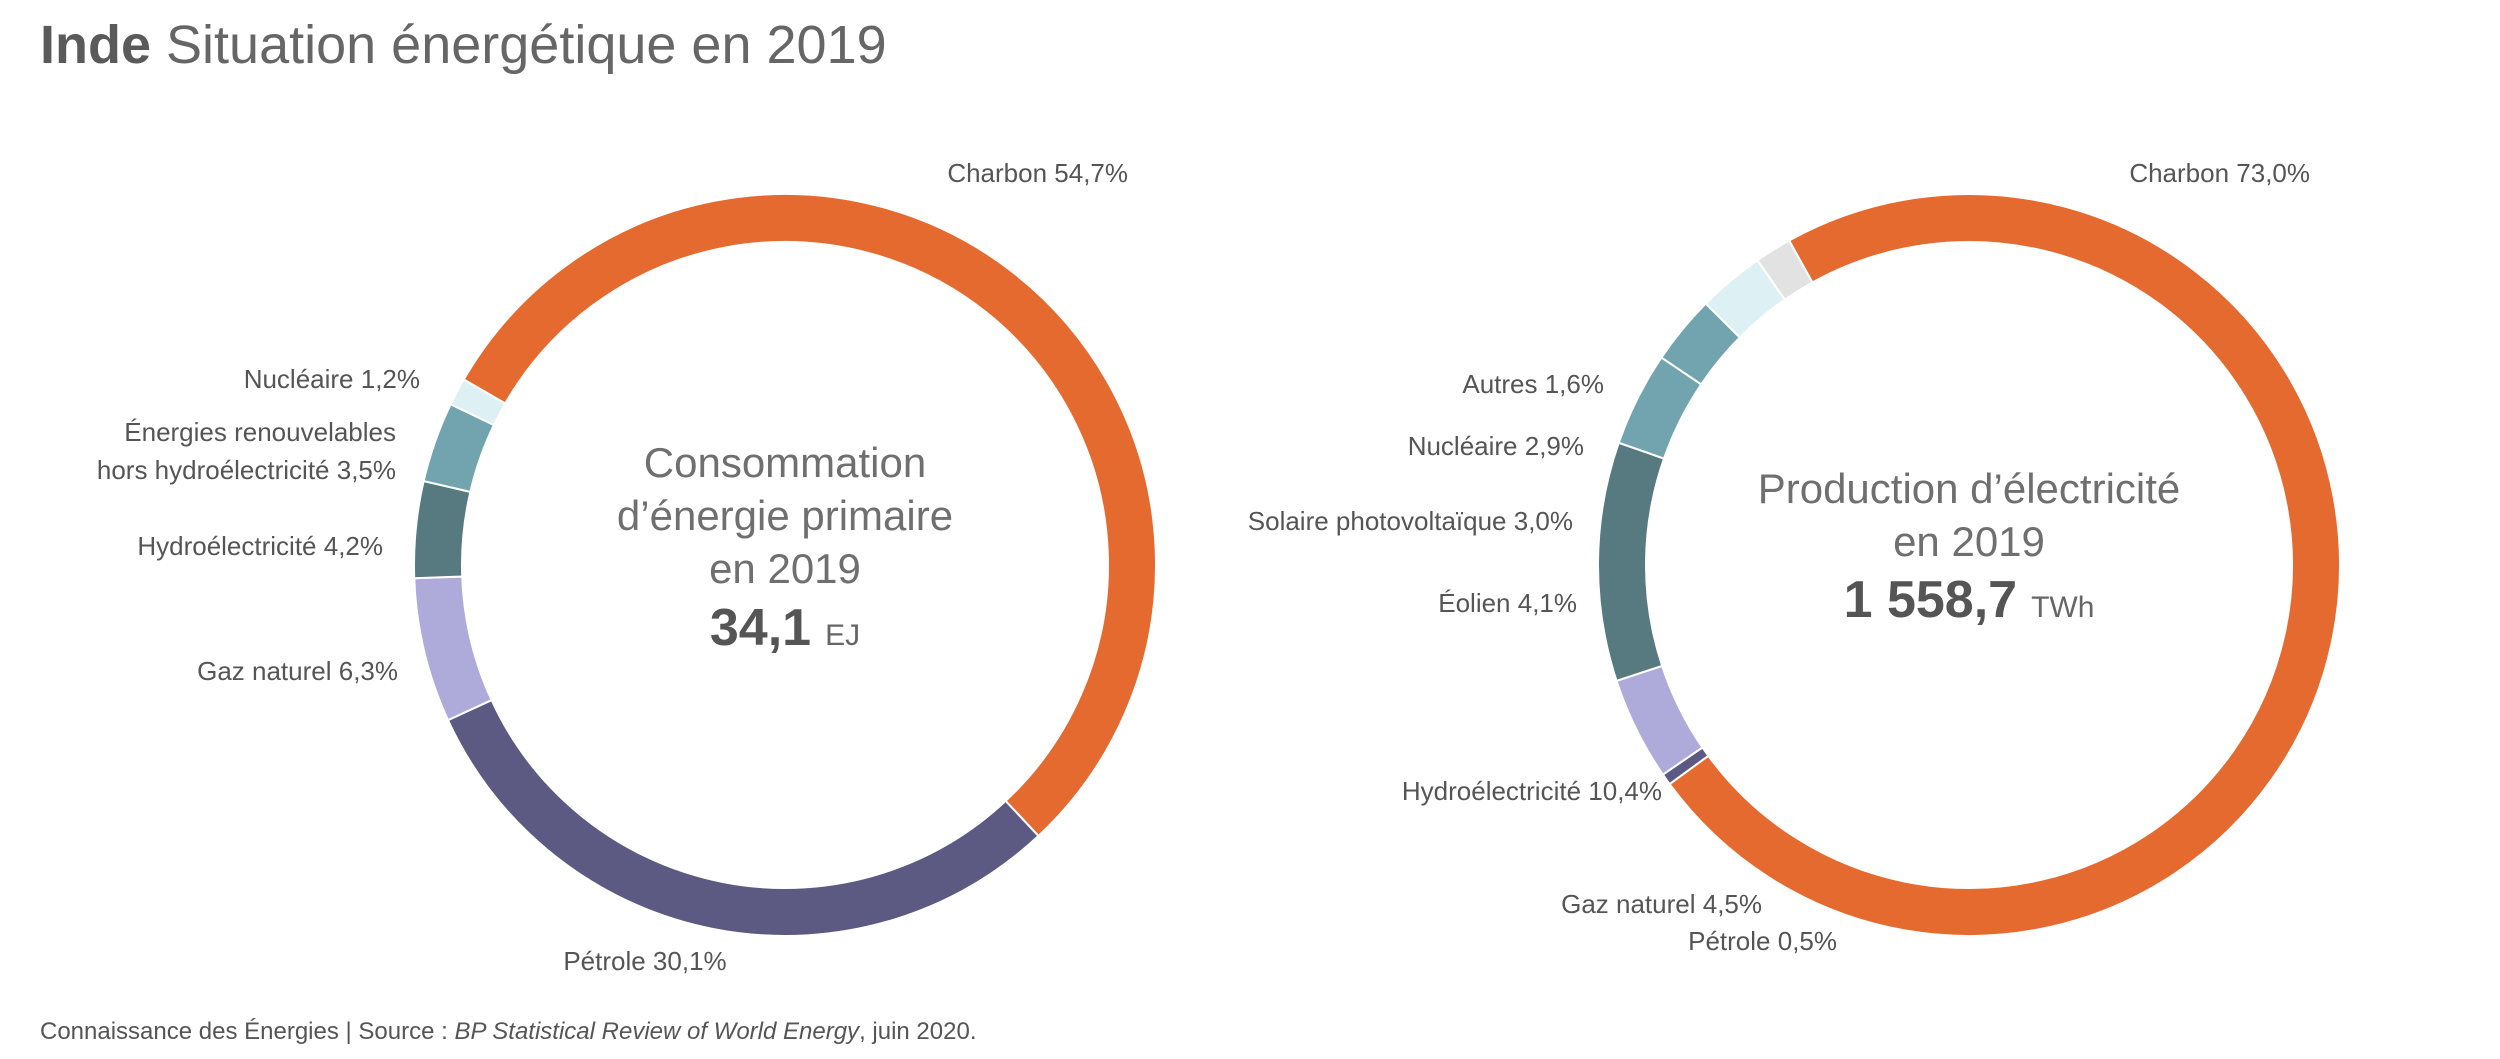 The width and height of the screenshot is (2500, 1059). Describe the element at coordinates (1785, 270) in the screenshot. I see `slice-autres` at that location.